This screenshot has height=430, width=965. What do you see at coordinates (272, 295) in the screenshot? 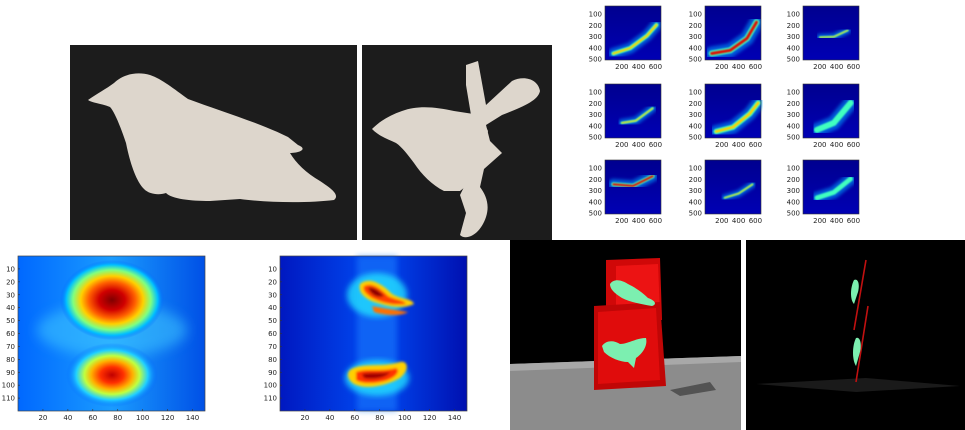
I see `heatmap-y-tick: 30` at bounding box center [272, 295].